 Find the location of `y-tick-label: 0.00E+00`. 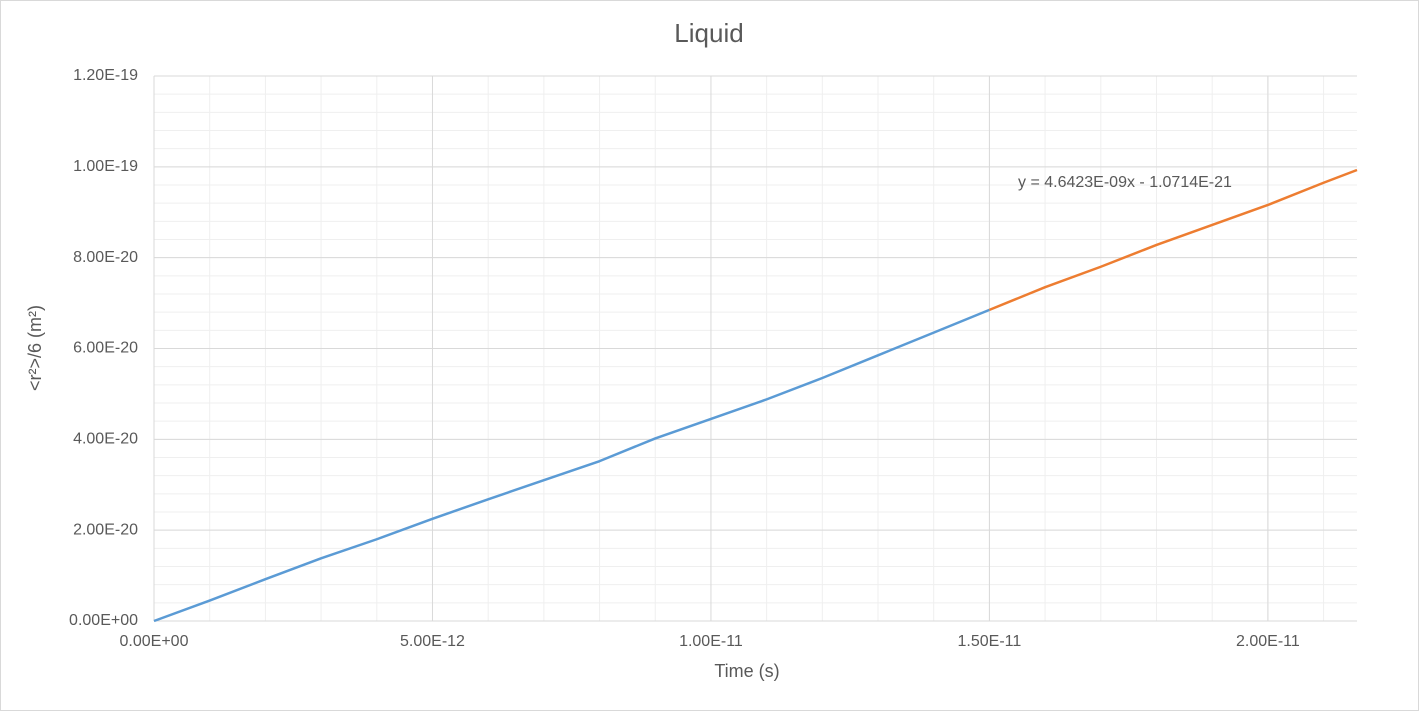

y-tick-label: 0.00E+00 is located at coordinates (103, 620).